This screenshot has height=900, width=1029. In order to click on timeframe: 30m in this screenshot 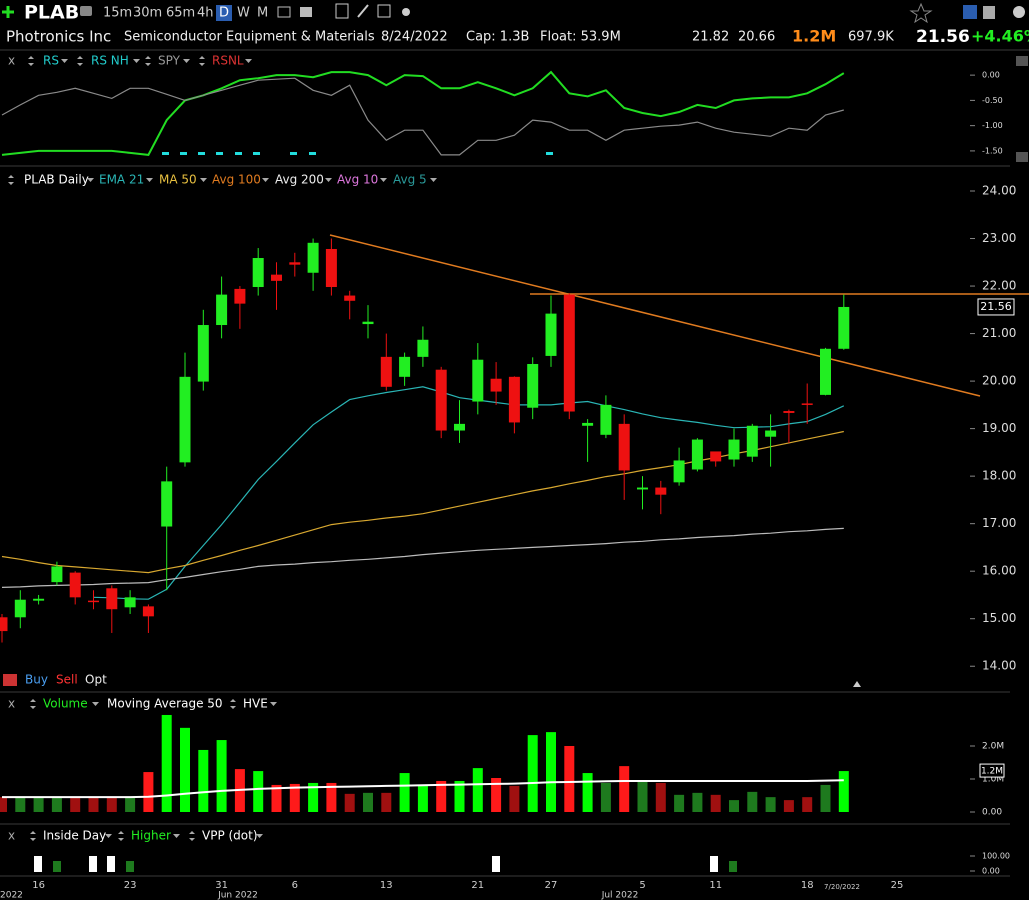, I will do `click(147, 13)`.